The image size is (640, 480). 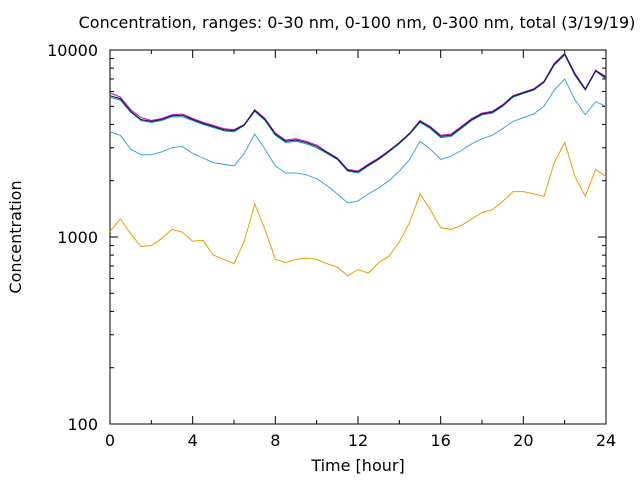 What do you see at coordinates (358, 440) in the screenshot?
I see `x-tick-label: 12` at bounding box center [358, 440].